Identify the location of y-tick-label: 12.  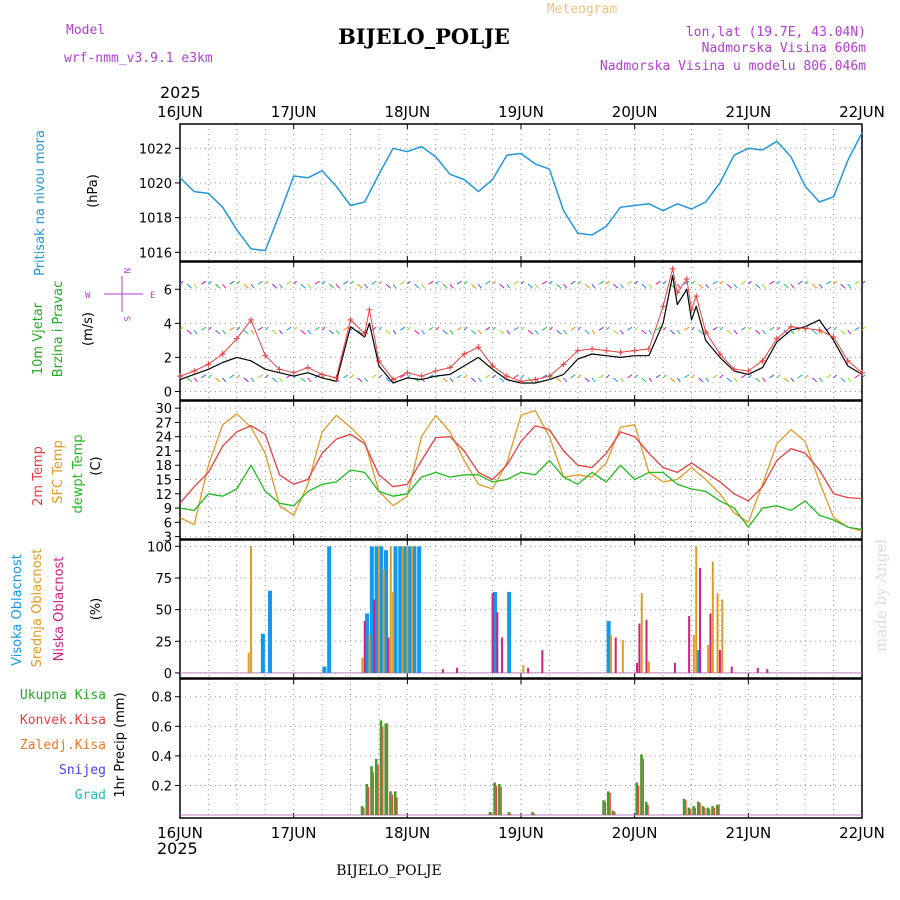
(163, 495).